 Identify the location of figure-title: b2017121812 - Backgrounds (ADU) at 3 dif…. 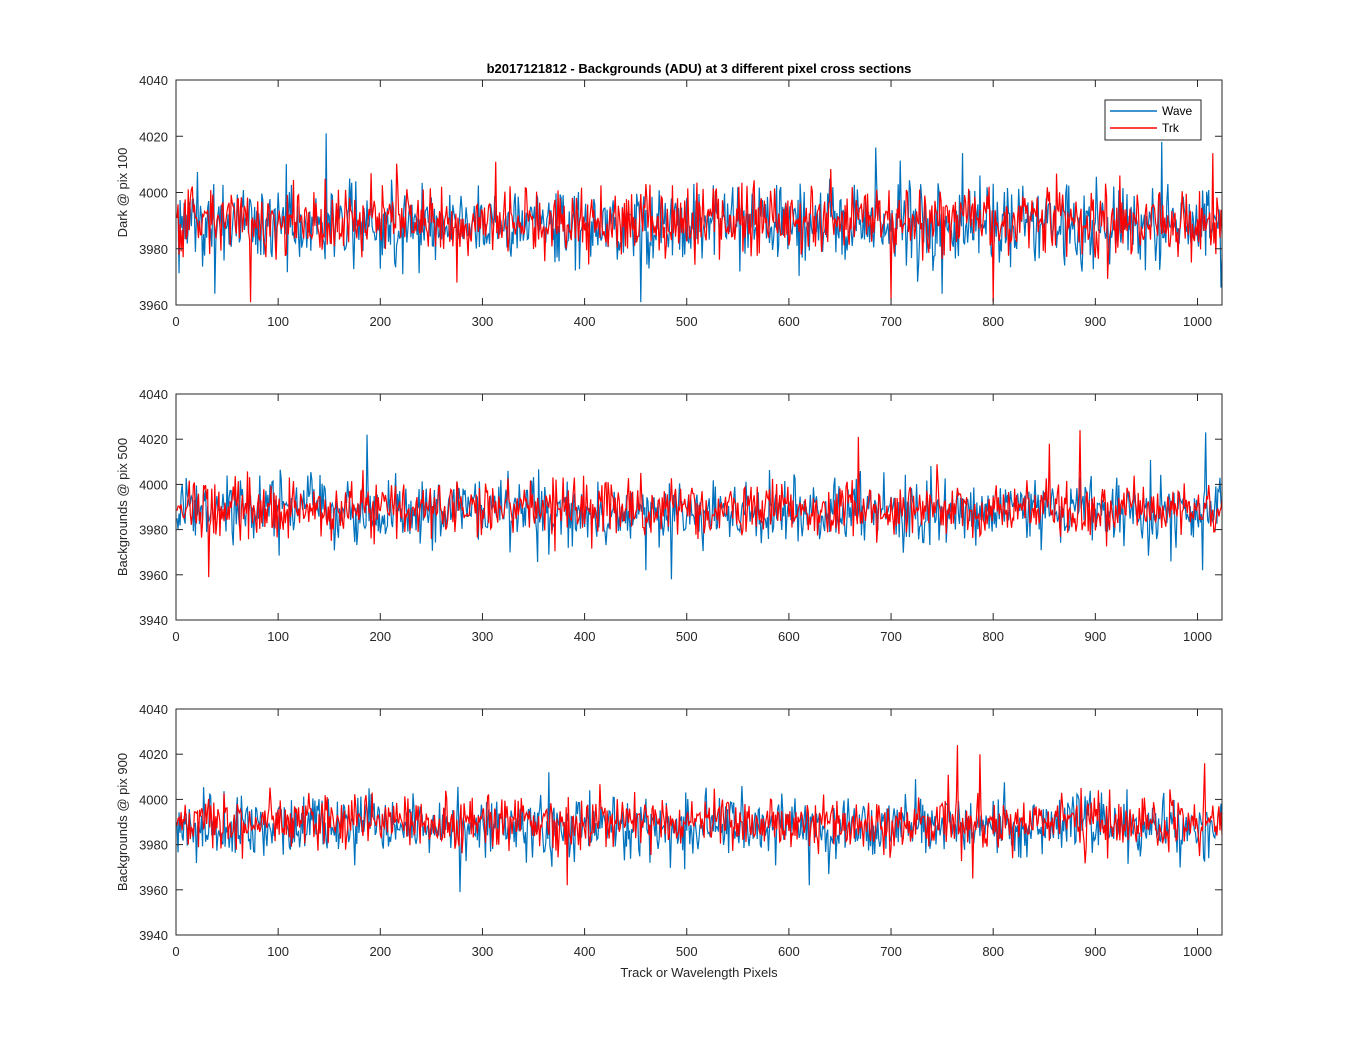
(699, 68).